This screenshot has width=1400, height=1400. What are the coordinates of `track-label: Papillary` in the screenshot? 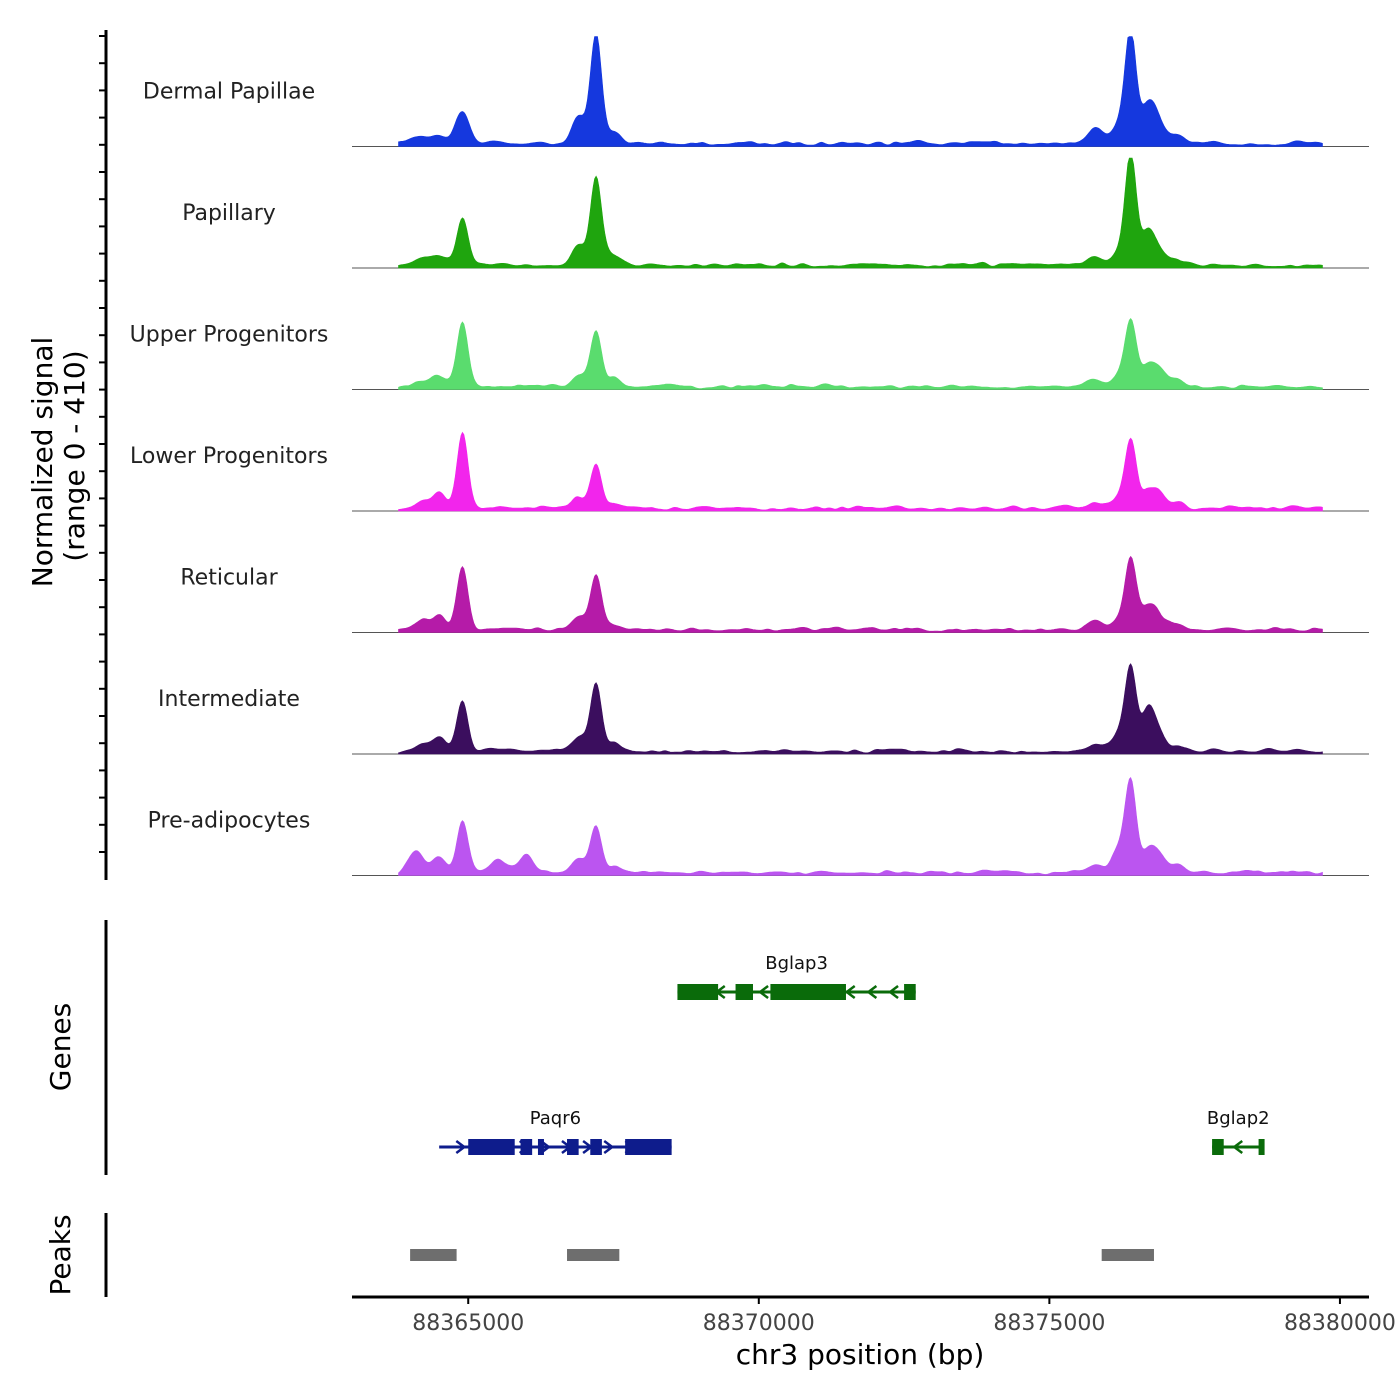 It's located at (229, 213).